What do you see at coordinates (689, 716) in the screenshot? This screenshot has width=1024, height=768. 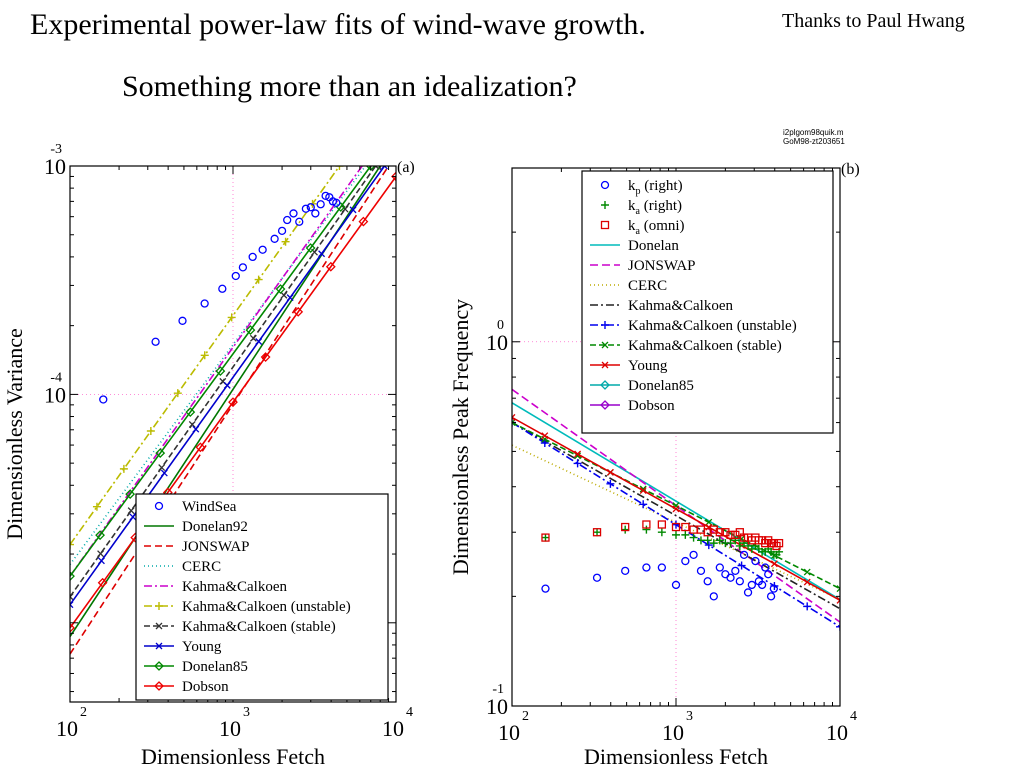 I see `panelb-x-tick-exponent: 3` at bounding box center [689, 716].